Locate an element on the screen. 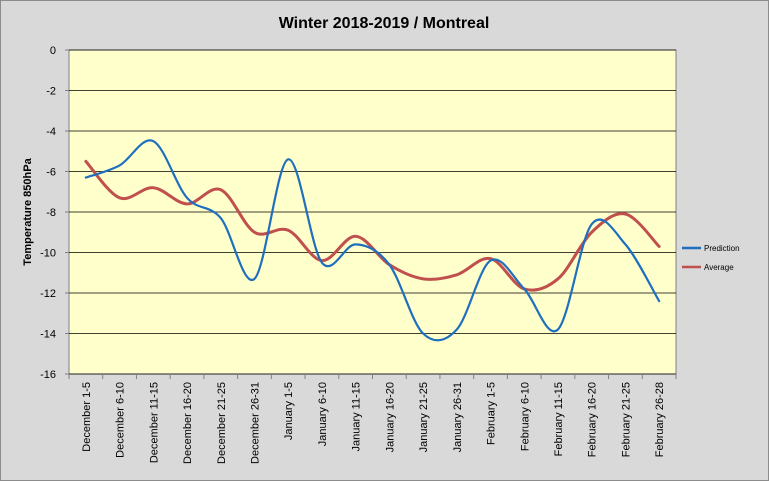  y-tick-label: 0 is located at coordinates (53, 51).